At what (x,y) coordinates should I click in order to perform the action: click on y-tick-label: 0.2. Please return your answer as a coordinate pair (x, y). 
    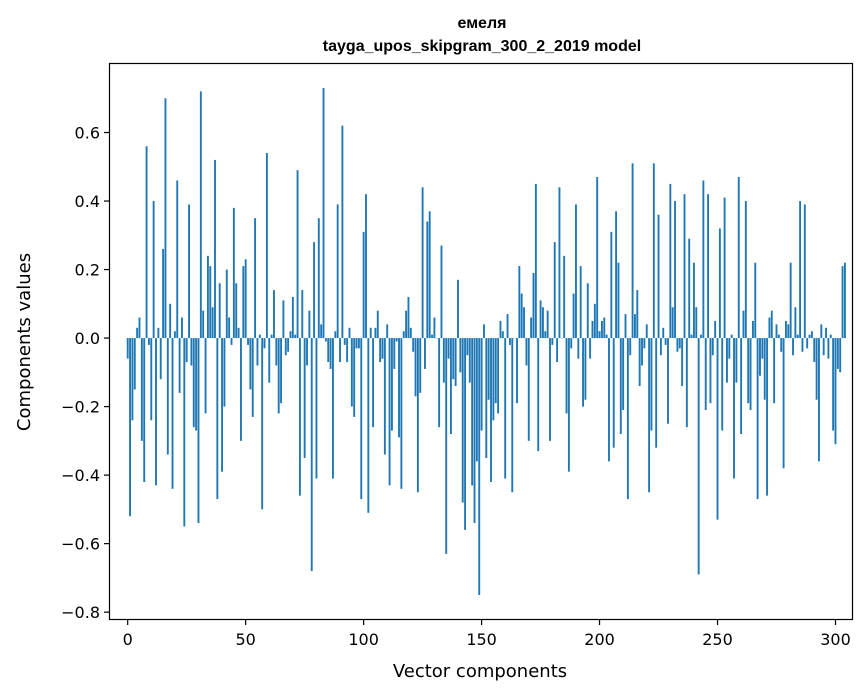
    Looking at the image, I should click on (87, 270).